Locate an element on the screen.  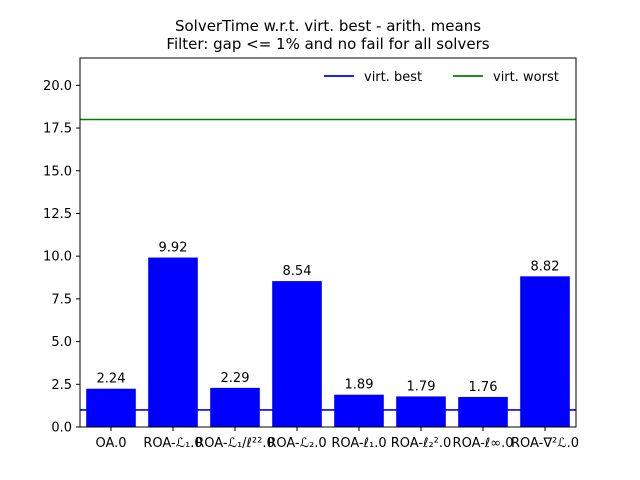
x-tick-label-4: ROA-ℓ₁.0 is located at coordinates (358, 443).